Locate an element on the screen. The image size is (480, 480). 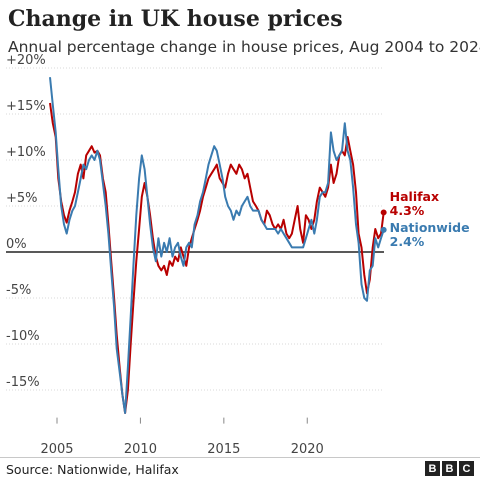
series-label: Halifax is located at coordinates (414, 196).